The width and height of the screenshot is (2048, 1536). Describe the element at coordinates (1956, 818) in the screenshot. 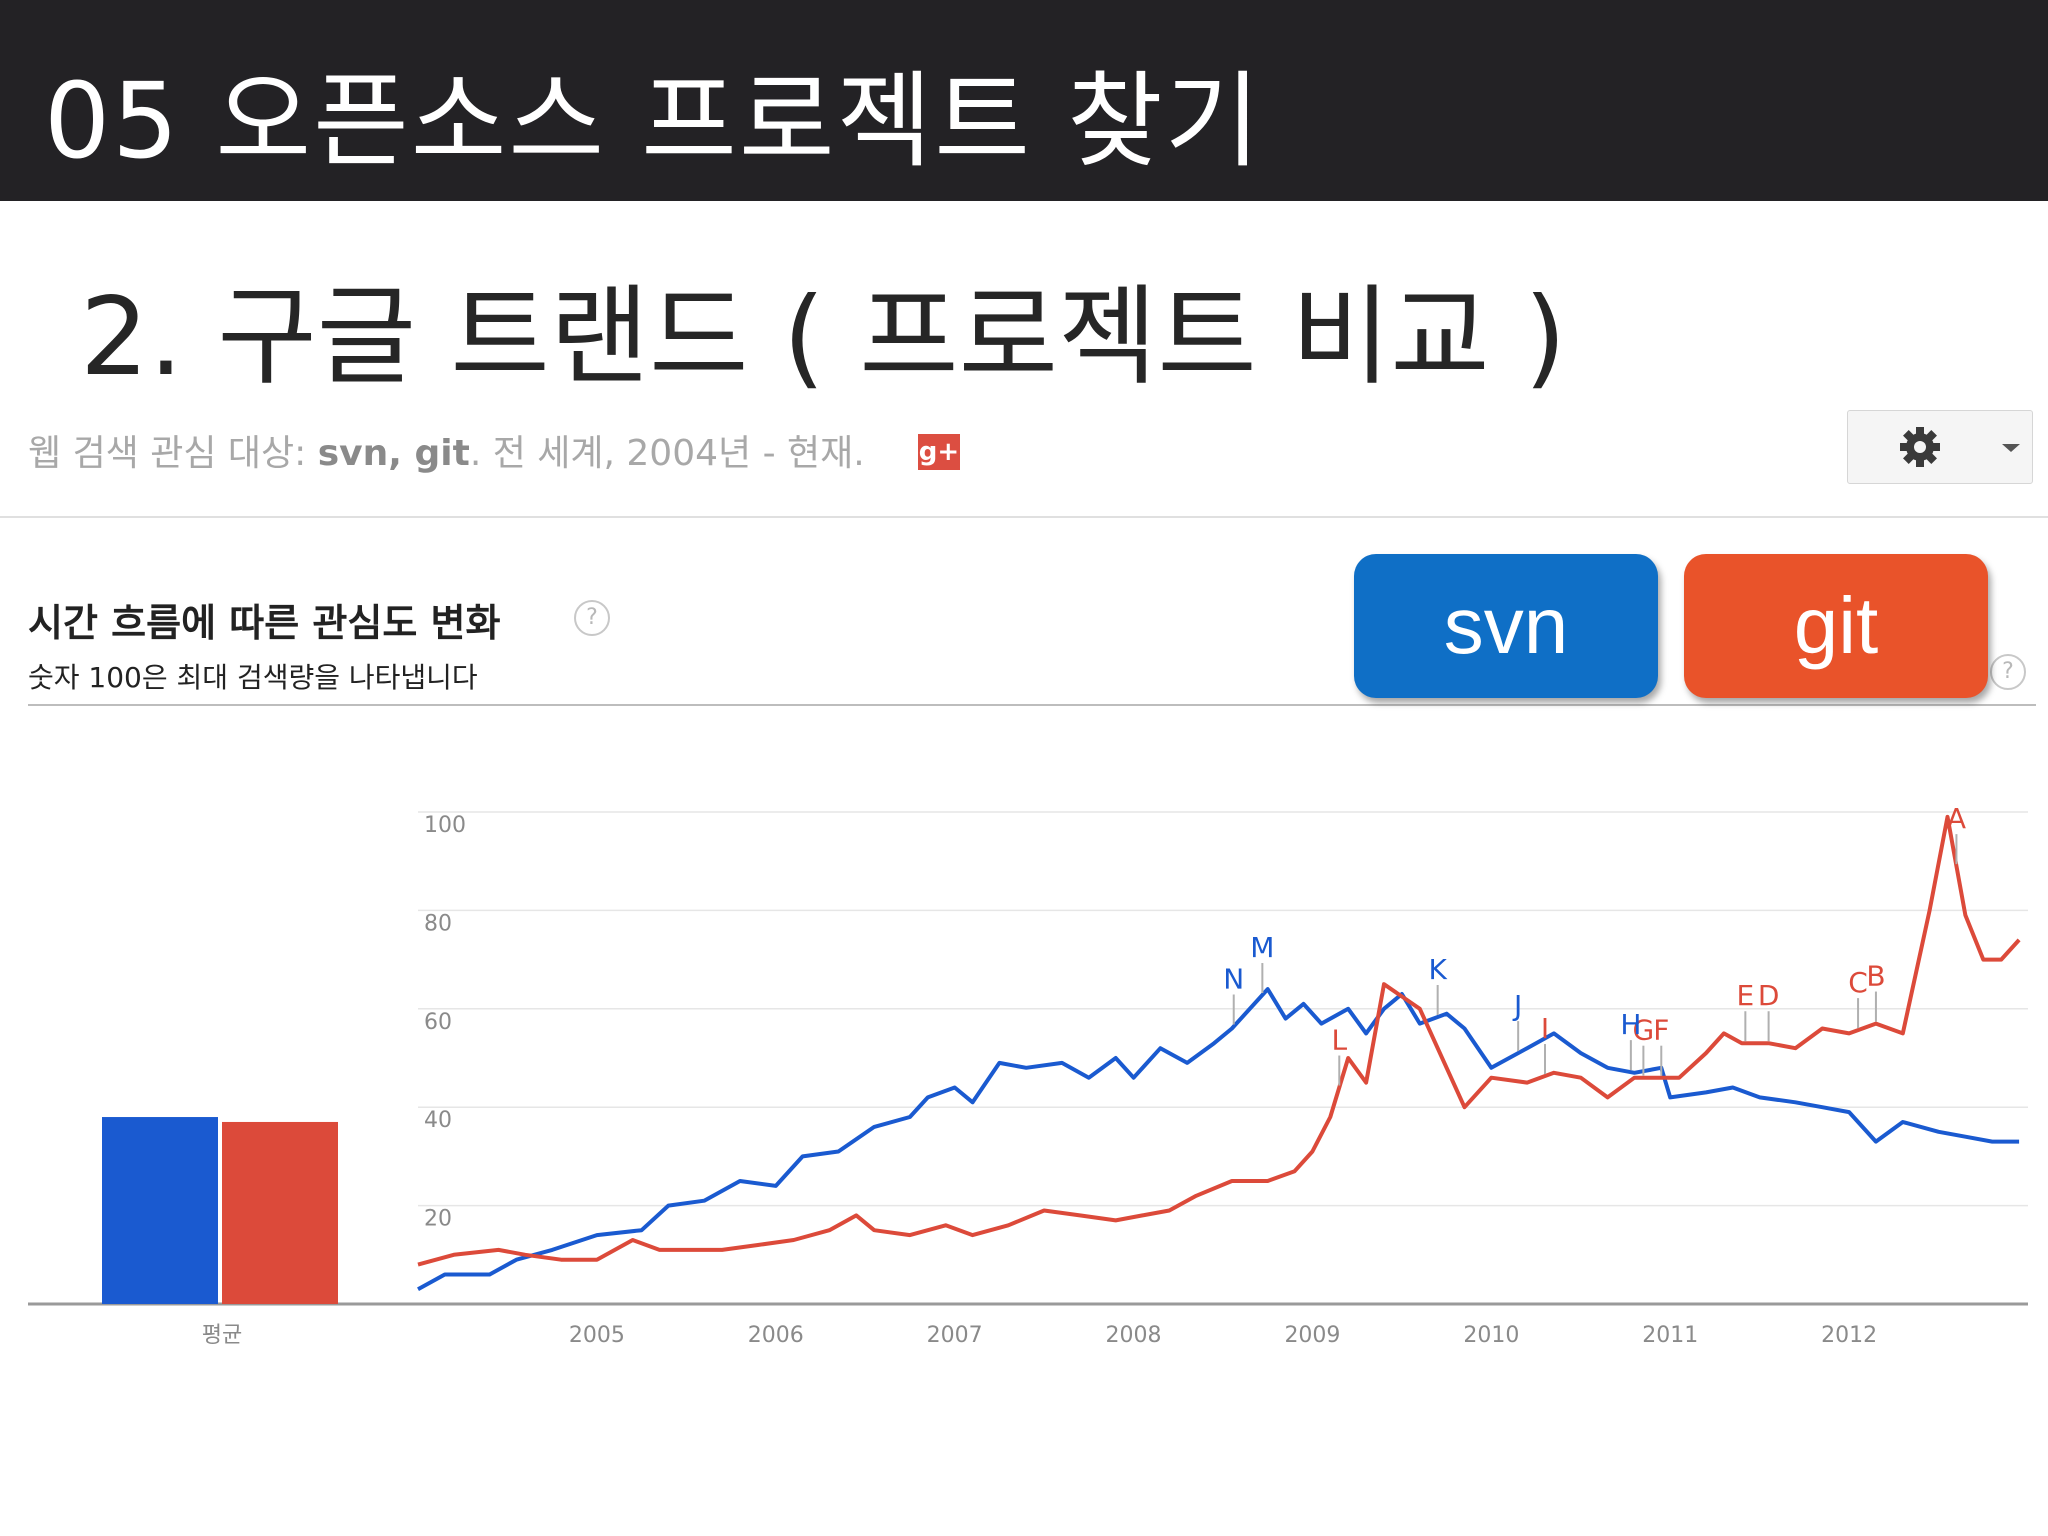

I see `annotation-label: A` at that location.